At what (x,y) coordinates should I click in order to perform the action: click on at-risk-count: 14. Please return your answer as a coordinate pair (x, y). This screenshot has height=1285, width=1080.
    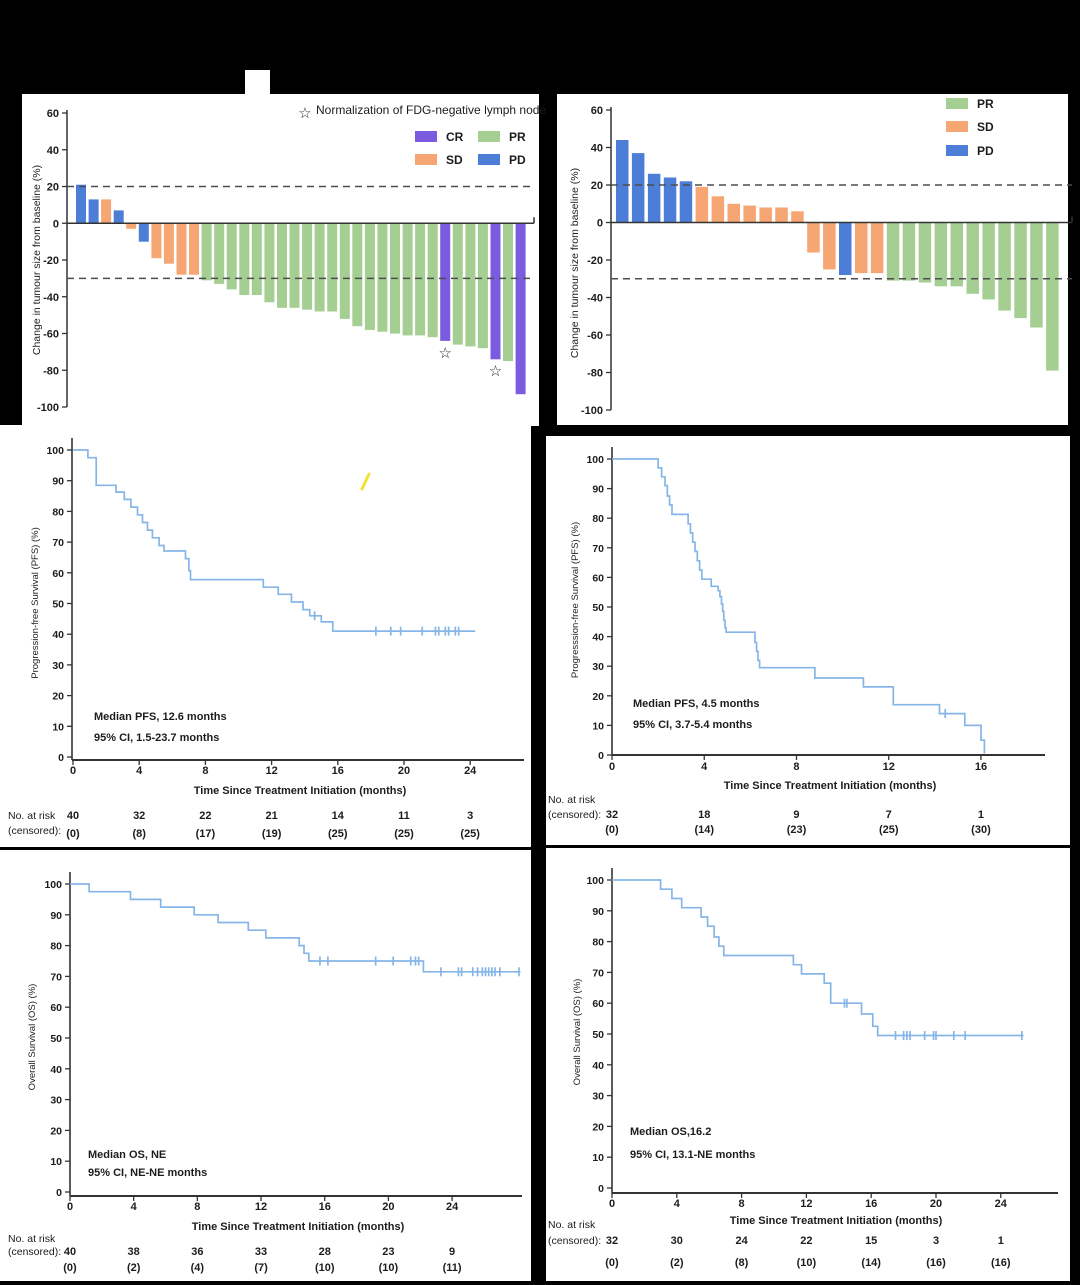
    Looking at the image, I should click on (338, 816).